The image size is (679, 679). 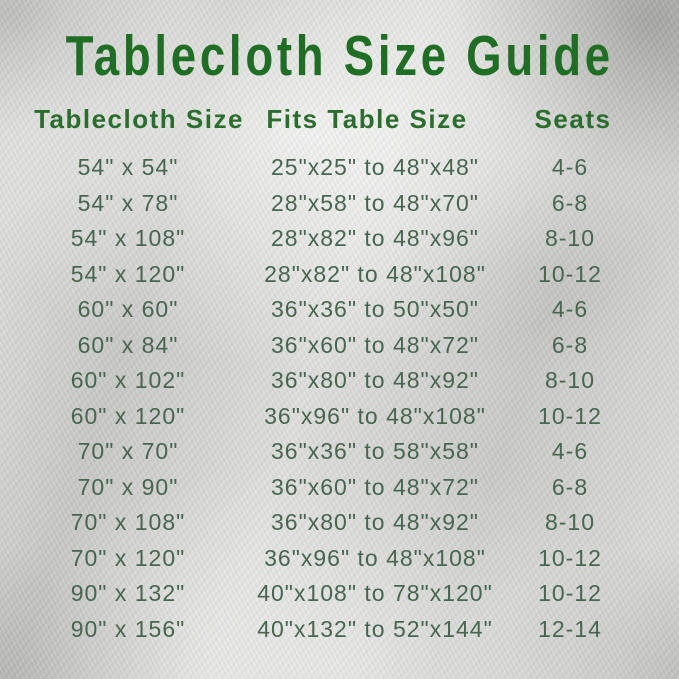 I want to click on tablecloth-size-cell: 60" x 84", so click(x=128, y=344).